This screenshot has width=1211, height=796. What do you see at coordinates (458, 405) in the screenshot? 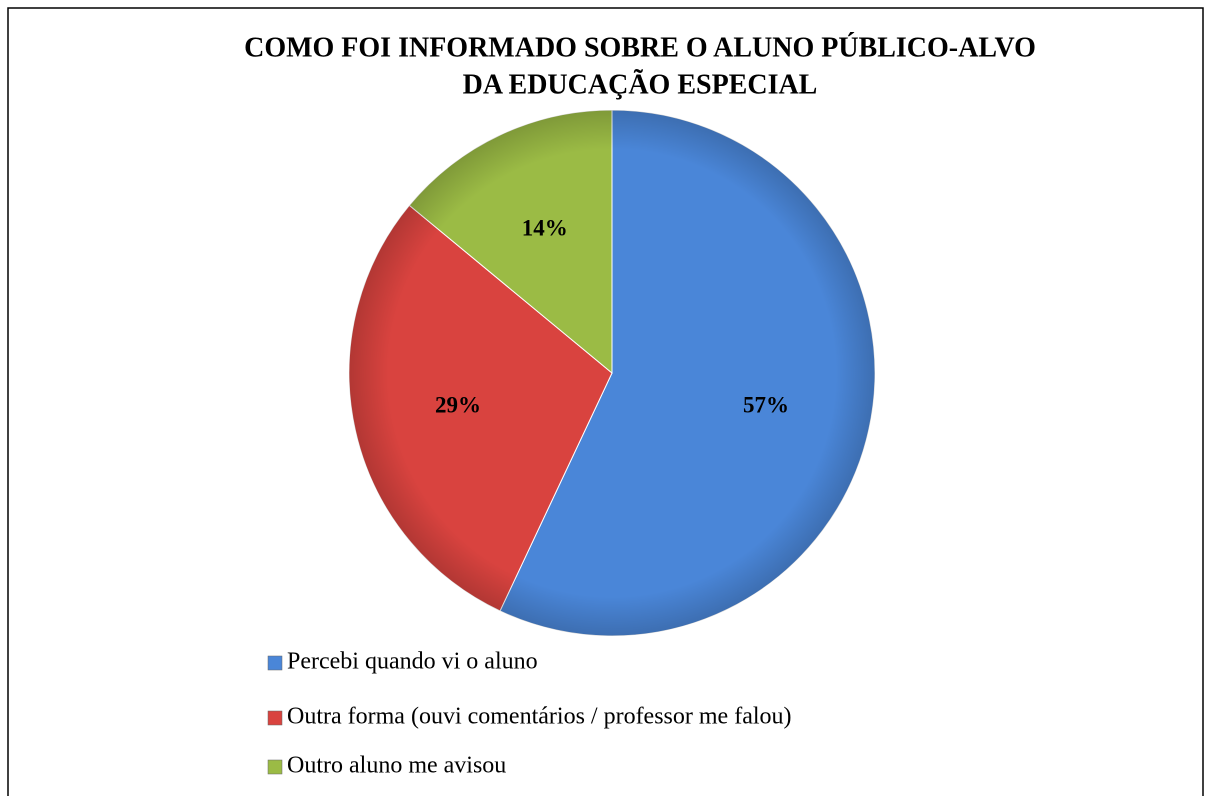
I see `data-label: 29%` at bounding box center [458, 405].